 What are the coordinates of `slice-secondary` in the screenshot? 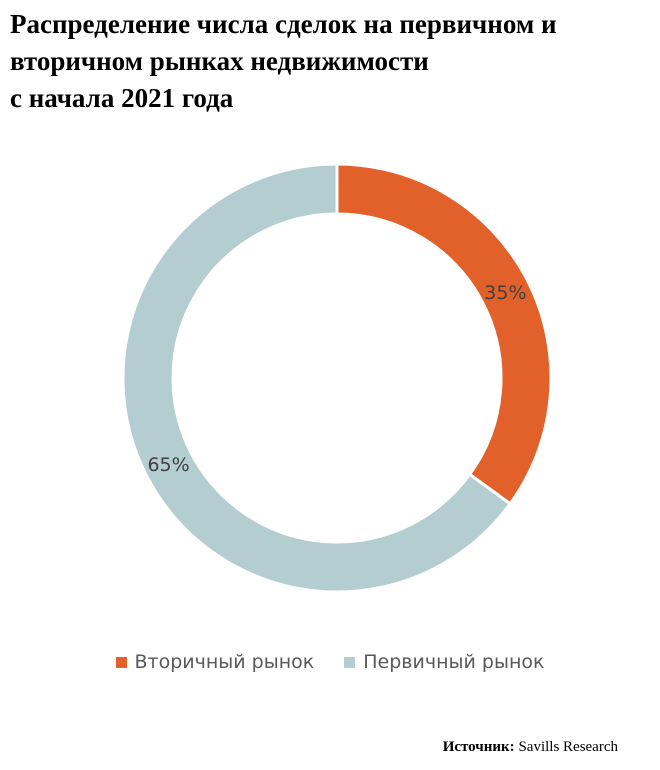 It's located at (444, 334).